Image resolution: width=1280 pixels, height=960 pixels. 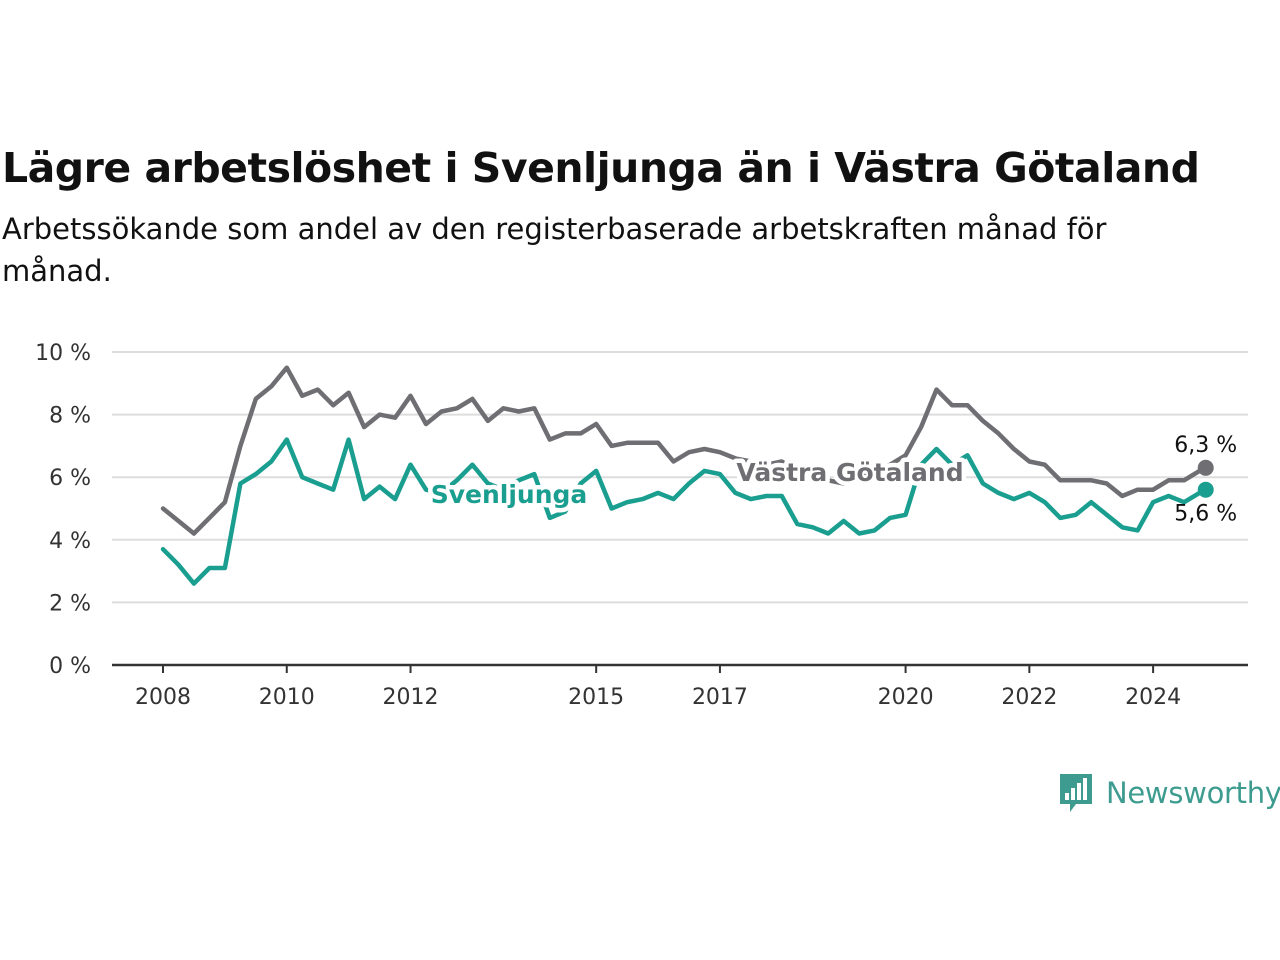 I want to click on x-axis-ticks: 2008 2010 2012 2015 2017 2020 2022 2024, so click(x=658, y=687).